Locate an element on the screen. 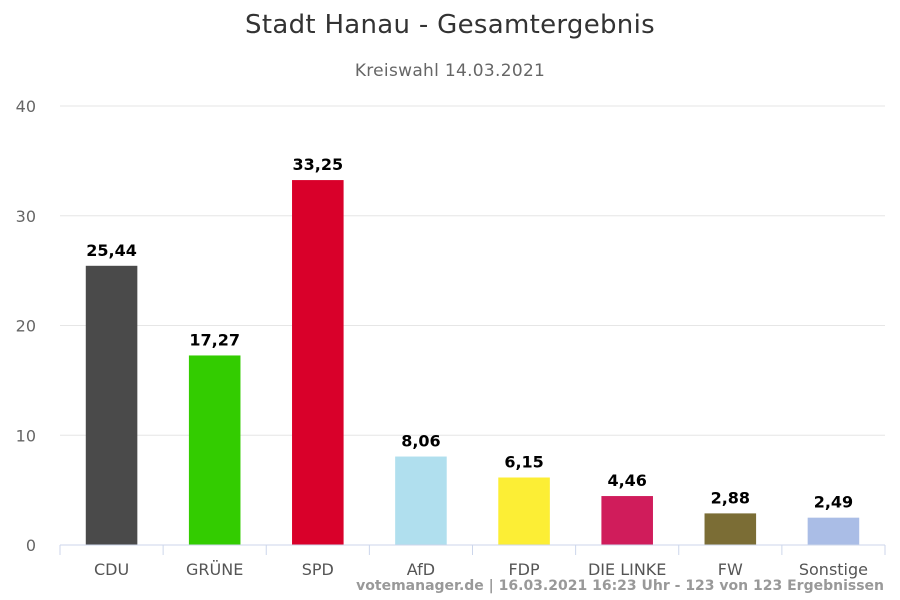 This screenshot has width=900, height=600. data-label: 25,44 is located at coordinates (111, 250).